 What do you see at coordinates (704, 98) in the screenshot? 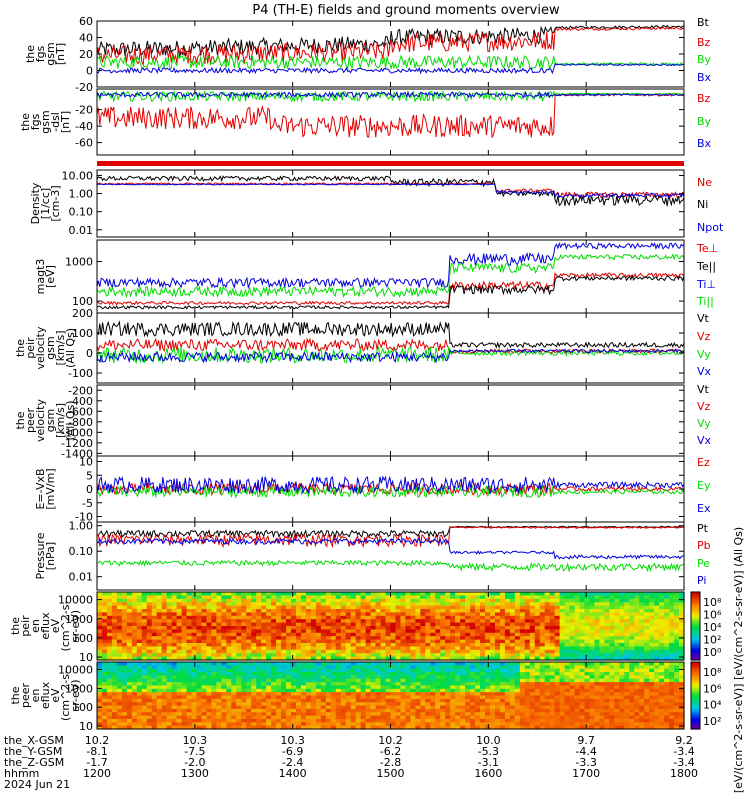
I see `legend-fgs_dsl-0: Bz` at bounding box center [704, 98].